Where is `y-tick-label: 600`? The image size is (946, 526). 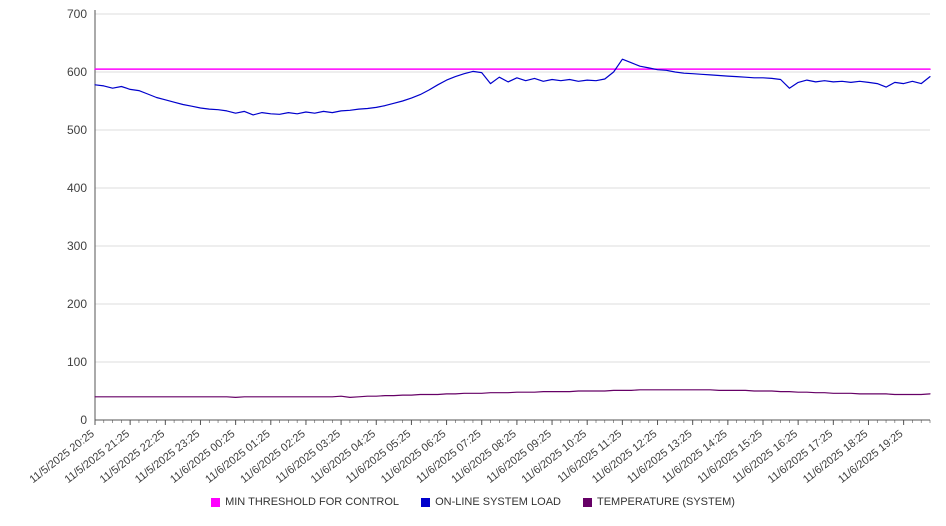 y-tick-label: 600 is located at coordinates (77, 72).